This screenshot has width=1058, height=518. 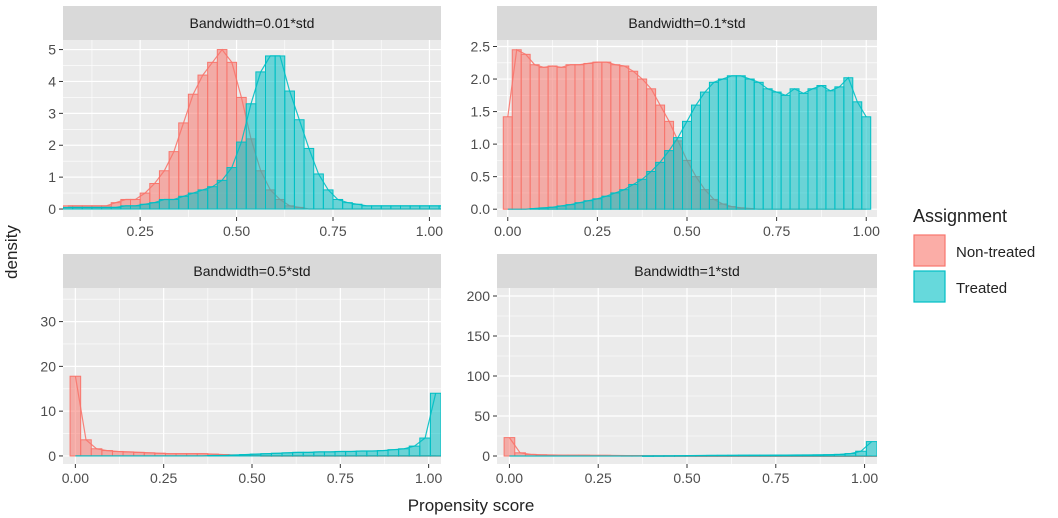 What do you see at coordinates (482, 416) in the screenshot?
I see `y-tick-label: 50` at bounding box center [482, 416].